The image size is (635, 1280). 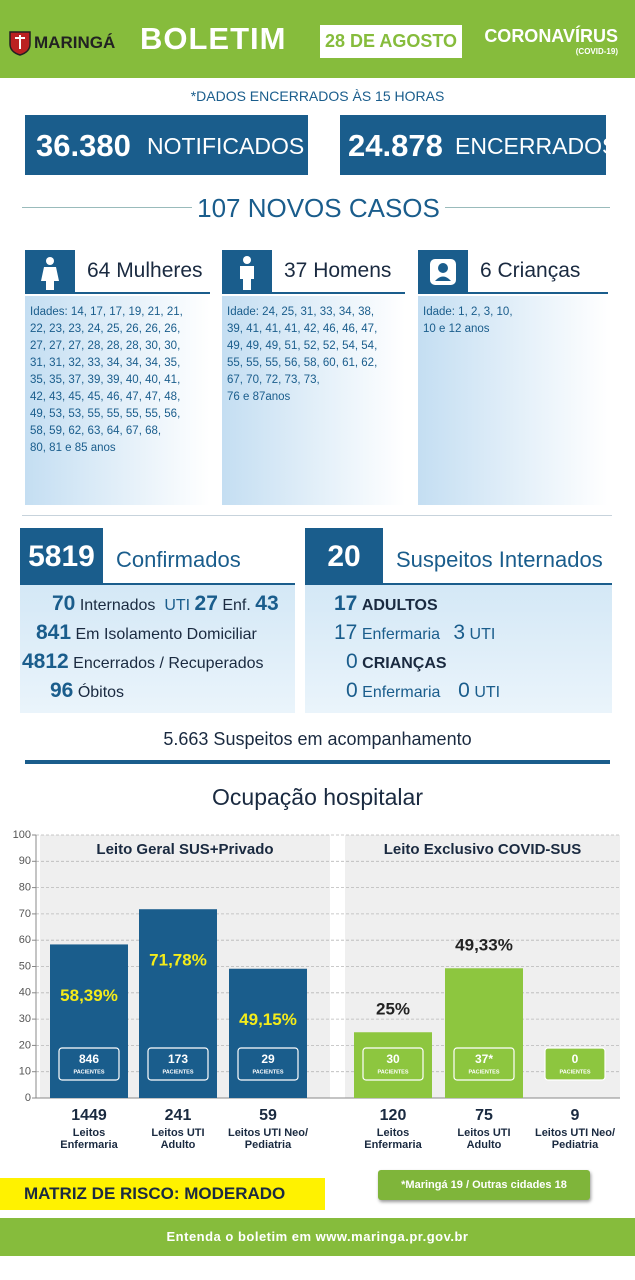 What do you see at coordinates (105, 397) in the screenshot?
I see `age-line: 42, 43, 45, 45, 46, 47, 47, 48,` at bounding box center [105, 397].